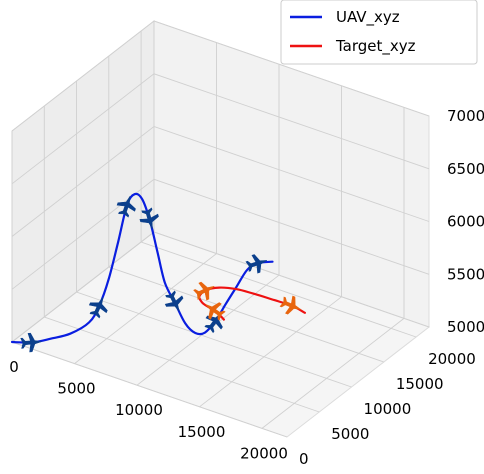  What do you see at coordinates (76, 389) in the screenshot?
I see `x-tick-label: 5000` at bounding box center [76, 389].